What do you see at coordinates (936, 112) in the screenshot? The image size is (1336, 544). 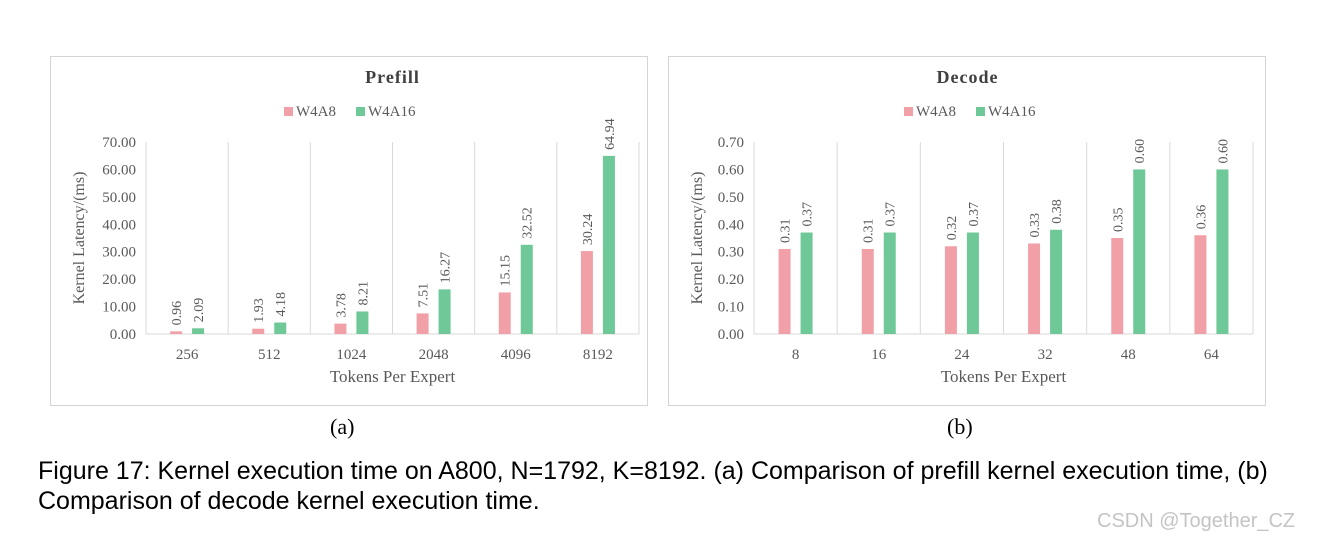 I see `decode-legend-label-w4a8: W4A8` at bounding box center [936, 112].